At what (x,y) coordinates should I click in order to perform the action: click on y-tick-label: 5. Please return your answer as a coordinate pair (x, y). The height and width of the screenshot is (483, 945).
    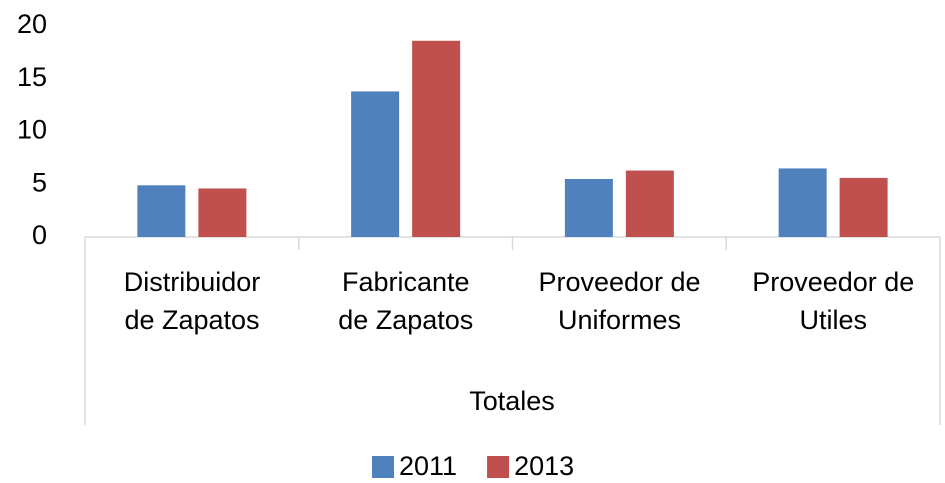
    Looking at the image, I should click on (39, 182).